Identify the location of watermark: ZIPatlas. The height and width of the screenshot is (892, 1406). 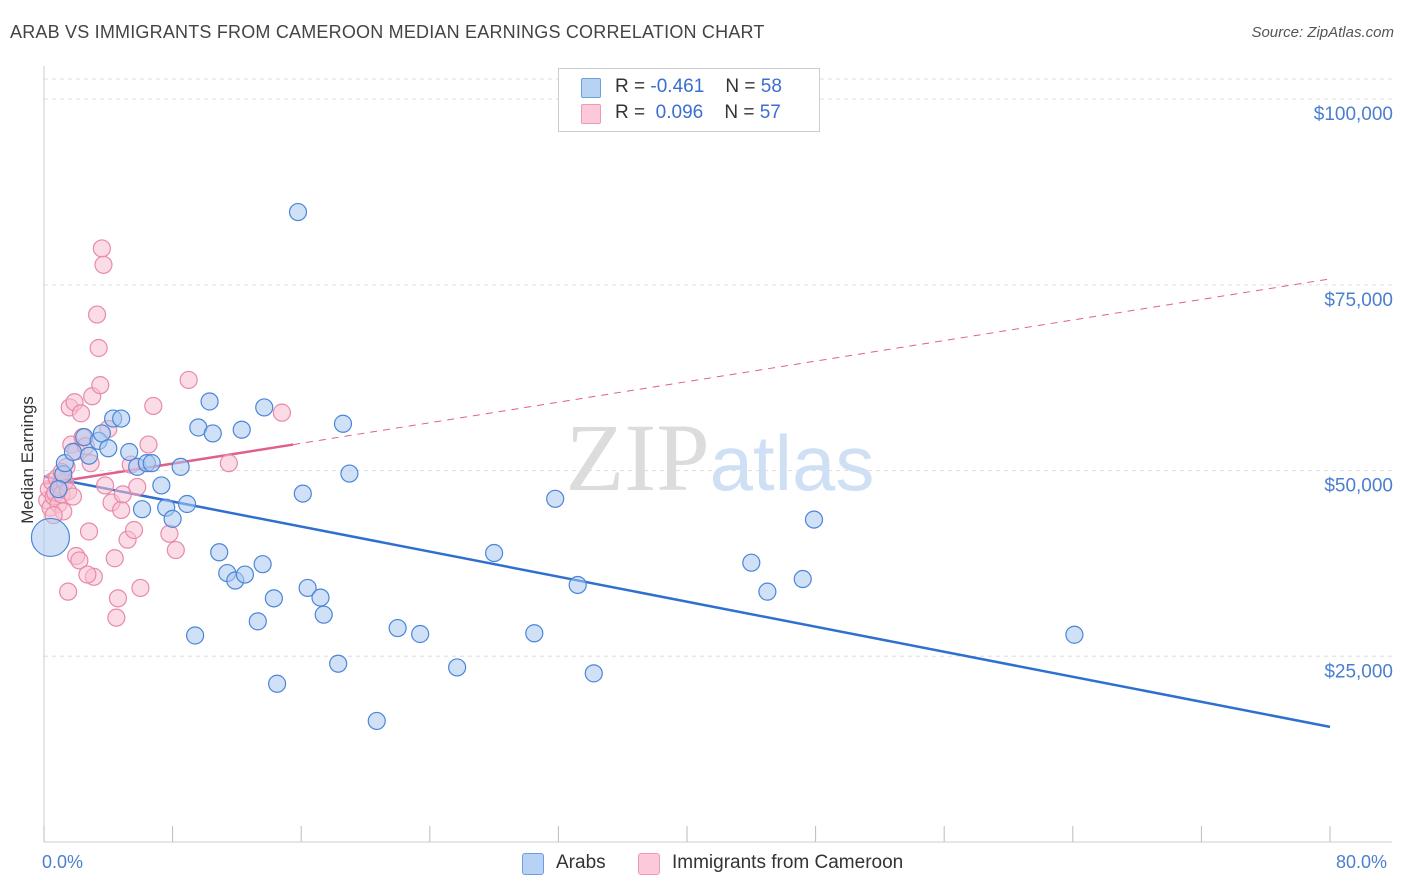
(720, 457).